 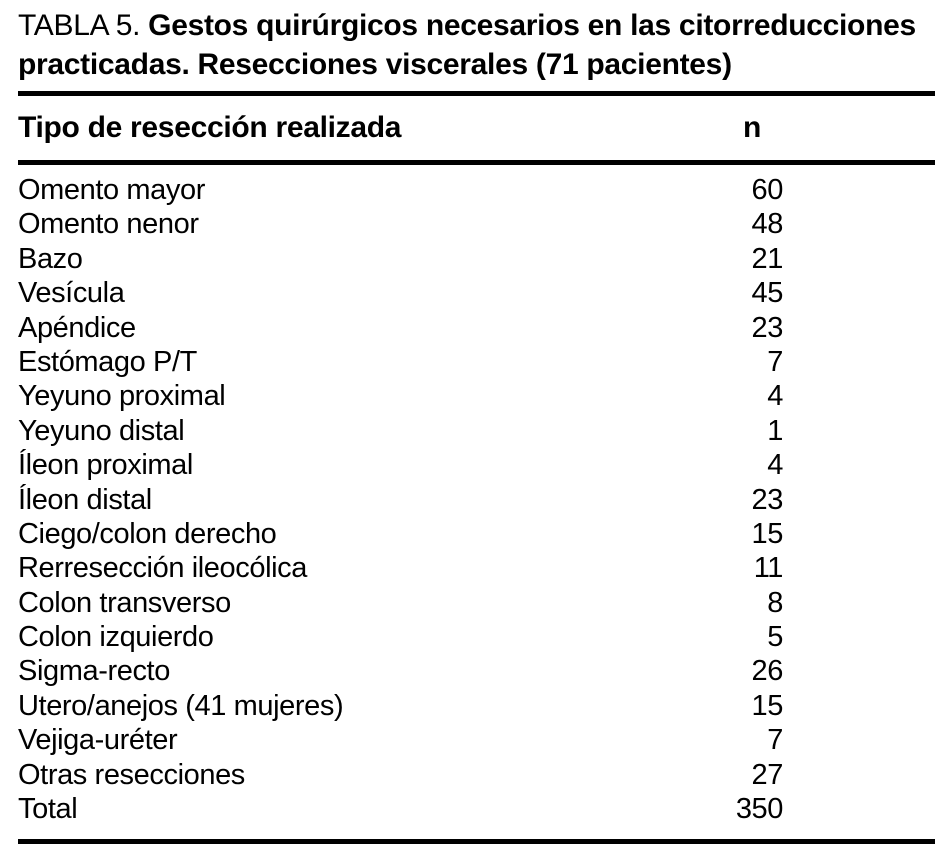 What do you see at coordinates (108, 224) in the screenshot?
I see `row-label: Omento nenor` at bounding box center [108, 224].